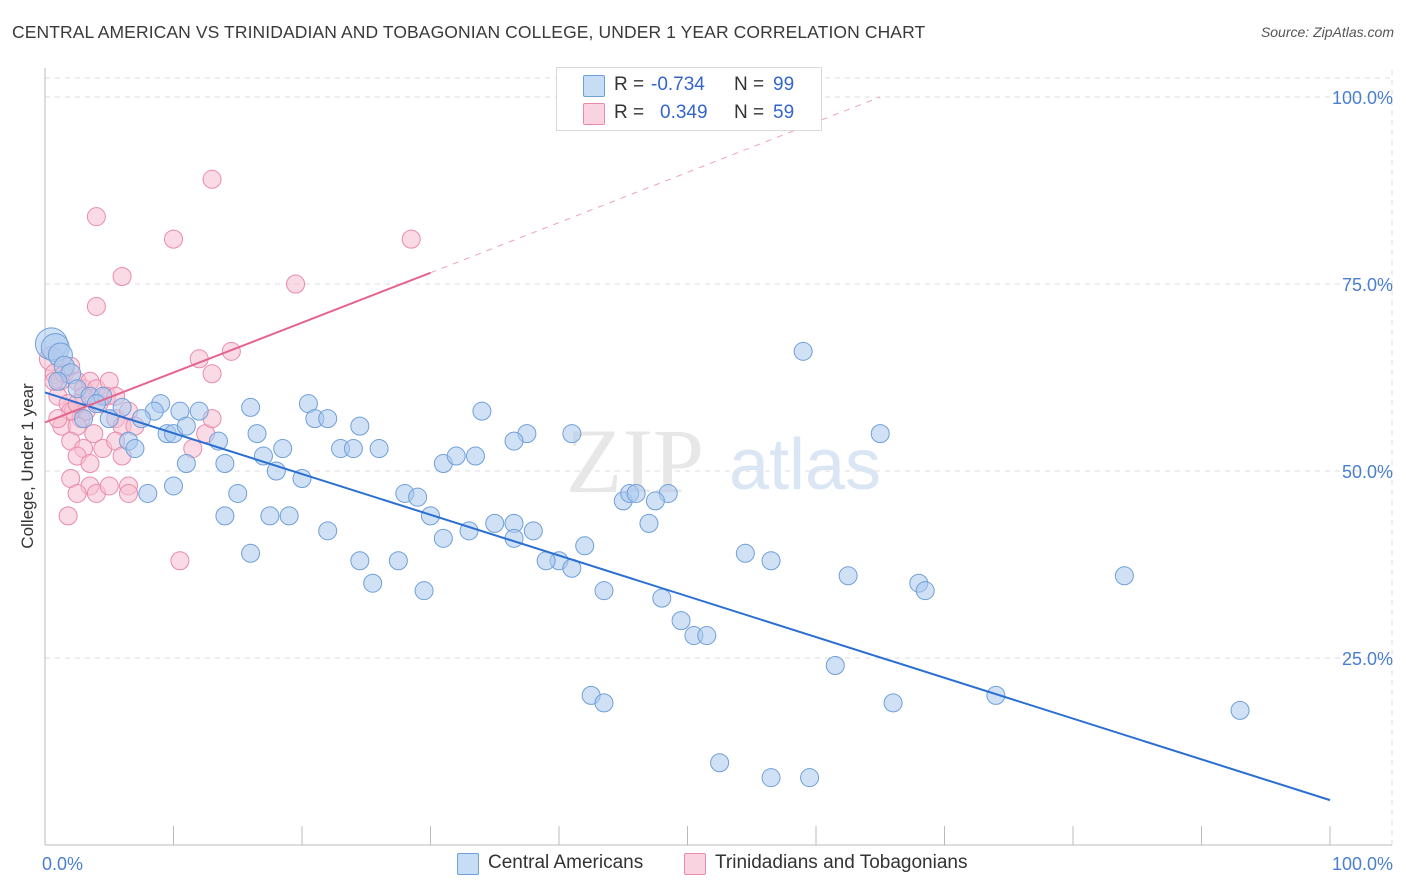 This screenshot has width=1406, height=892. Describe the element at coordinates (841, 862) in the screenshot. I see `bottom-legend-label-pink: Trinidadians and Tobagonians` at that location.